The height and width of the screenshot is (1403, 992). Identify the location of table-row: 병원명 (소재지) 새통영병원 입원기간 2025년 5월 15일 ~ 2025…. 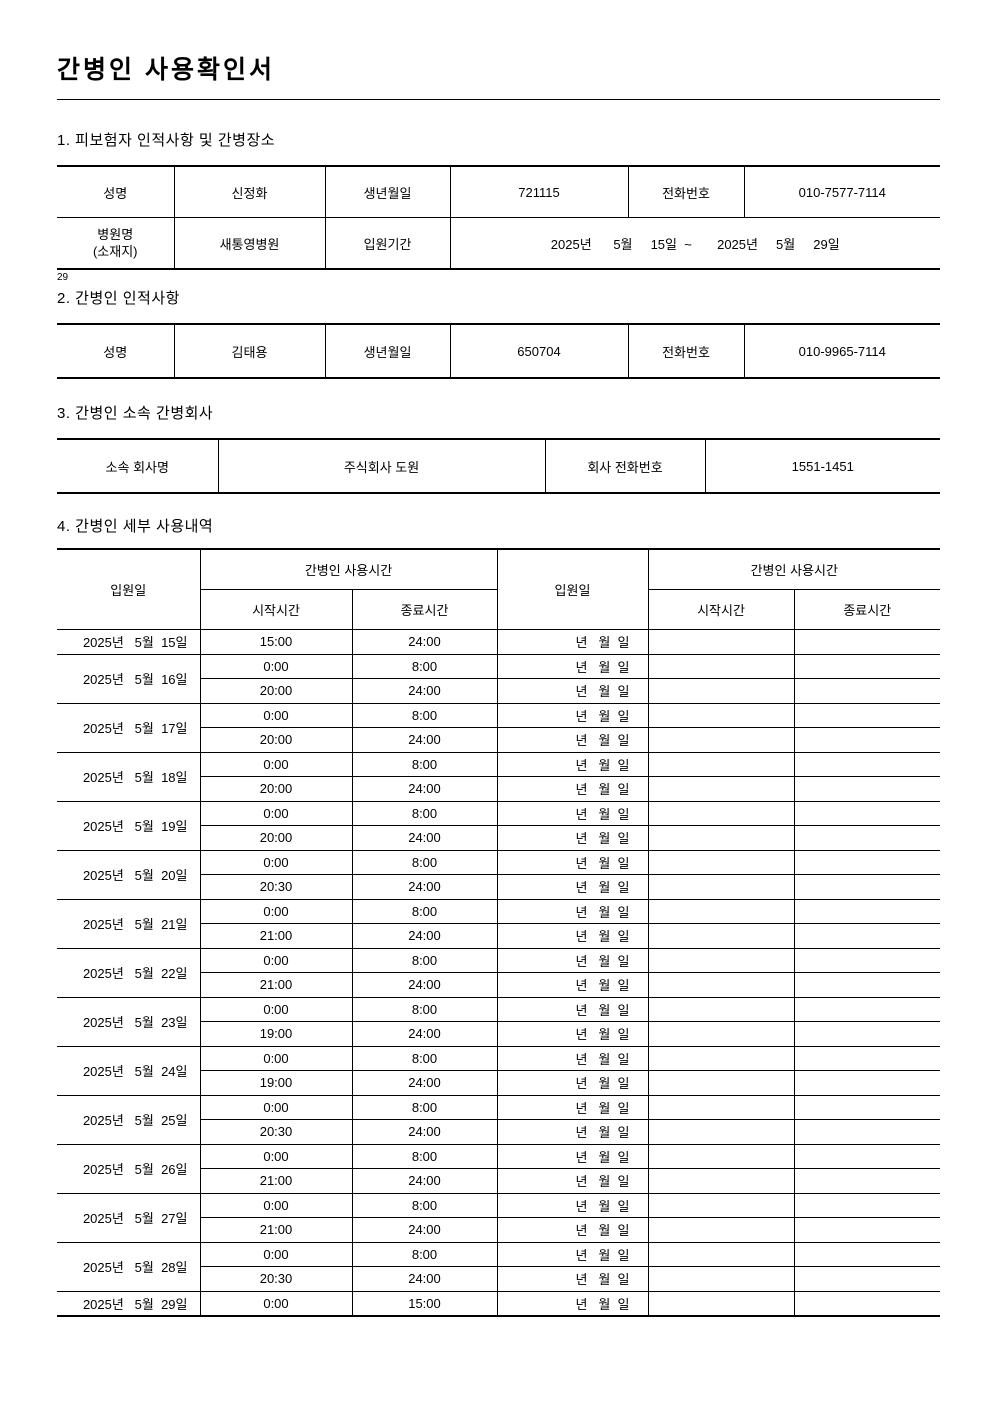
(498, 243).